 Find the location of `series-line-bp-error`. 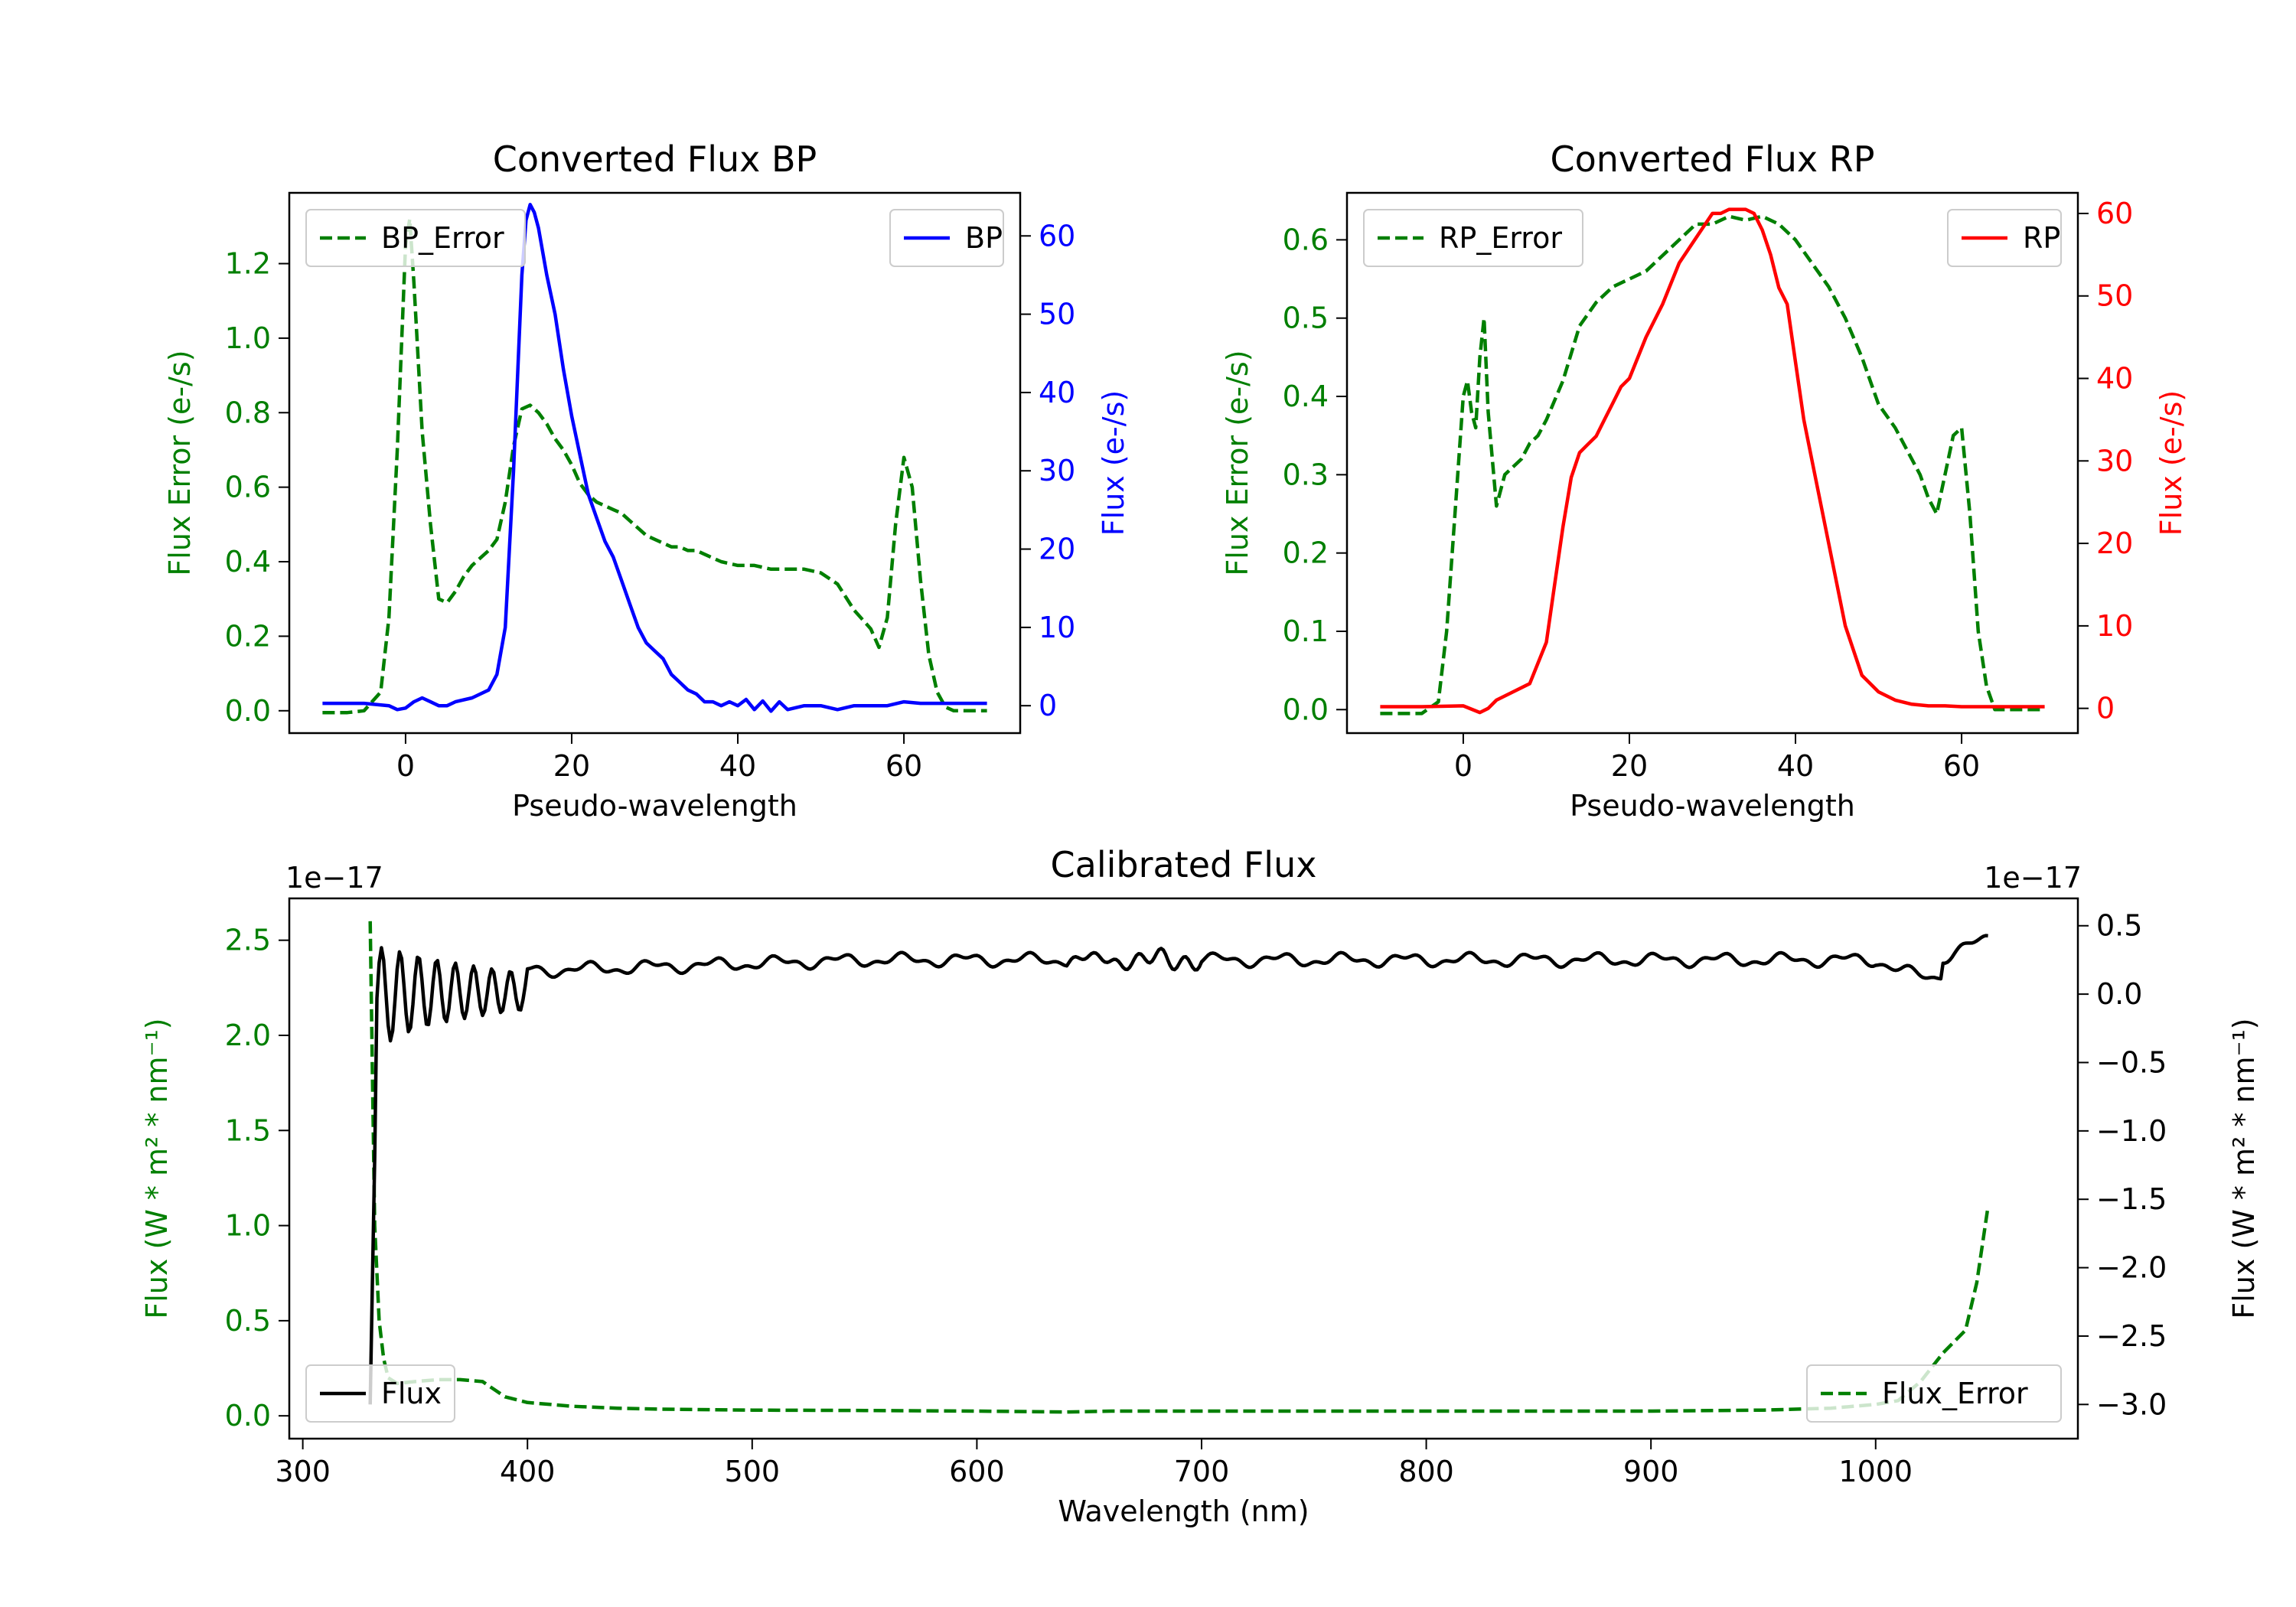

series-line-bp-error is located at coordinates (654, 466).